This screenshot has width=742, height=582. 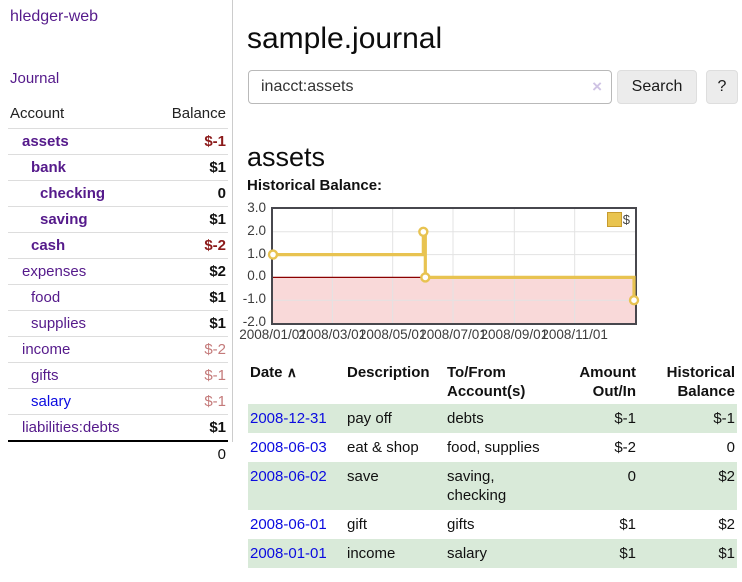 What do you see at coordinates (198, 113) in the screenshot?
I see `accounts-col-balance: Balance` at bounding box center [198, 113].